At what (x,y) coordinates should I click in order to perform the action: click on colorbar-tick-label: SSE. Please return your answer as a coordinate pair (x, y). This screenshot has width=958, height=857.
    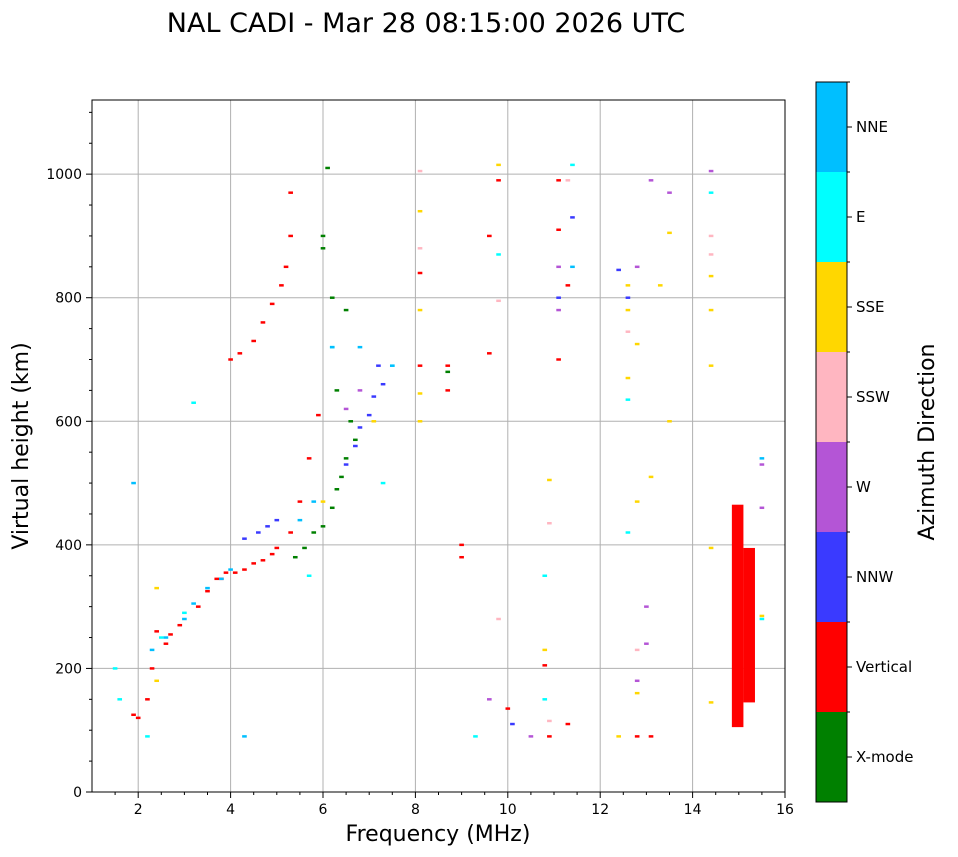
    Looking at the image, I should click on (870, 307).